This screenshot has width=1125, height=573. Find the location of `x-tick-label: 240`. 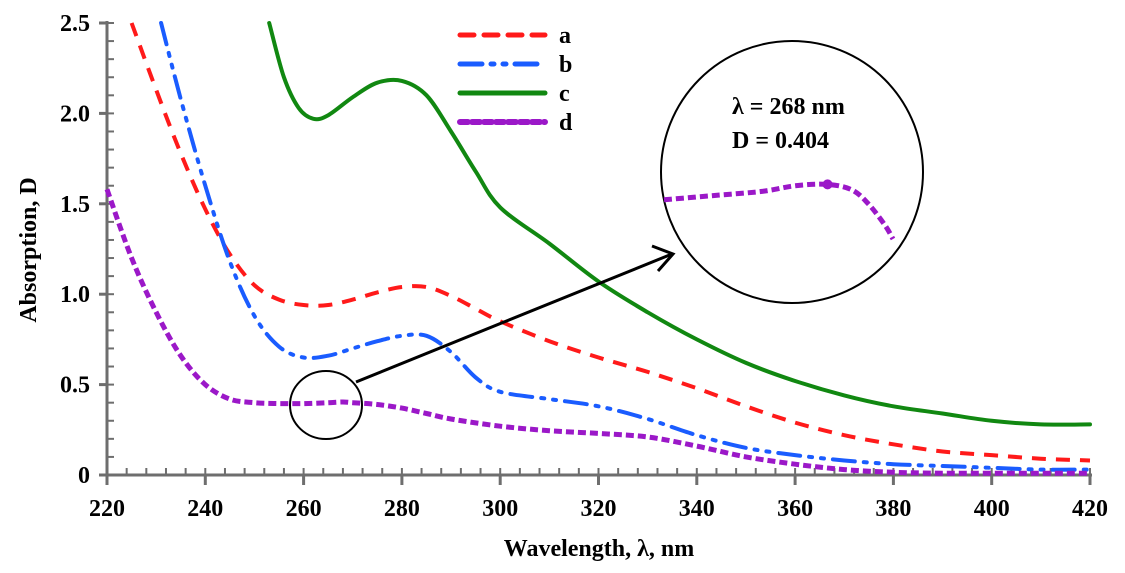

x-tick-label: 240 is located at coordinates (205, 509).